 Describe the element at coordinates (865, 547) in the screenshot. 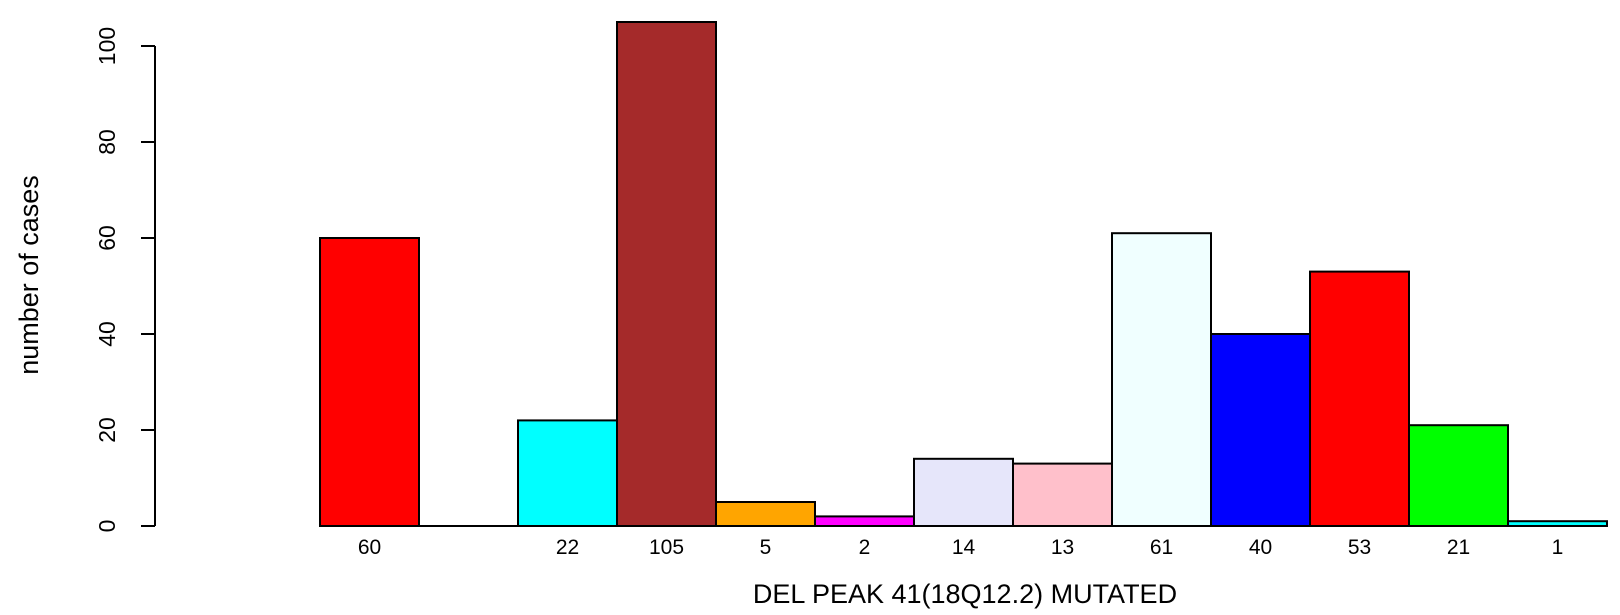

I see `bar-label: 2` at that location.